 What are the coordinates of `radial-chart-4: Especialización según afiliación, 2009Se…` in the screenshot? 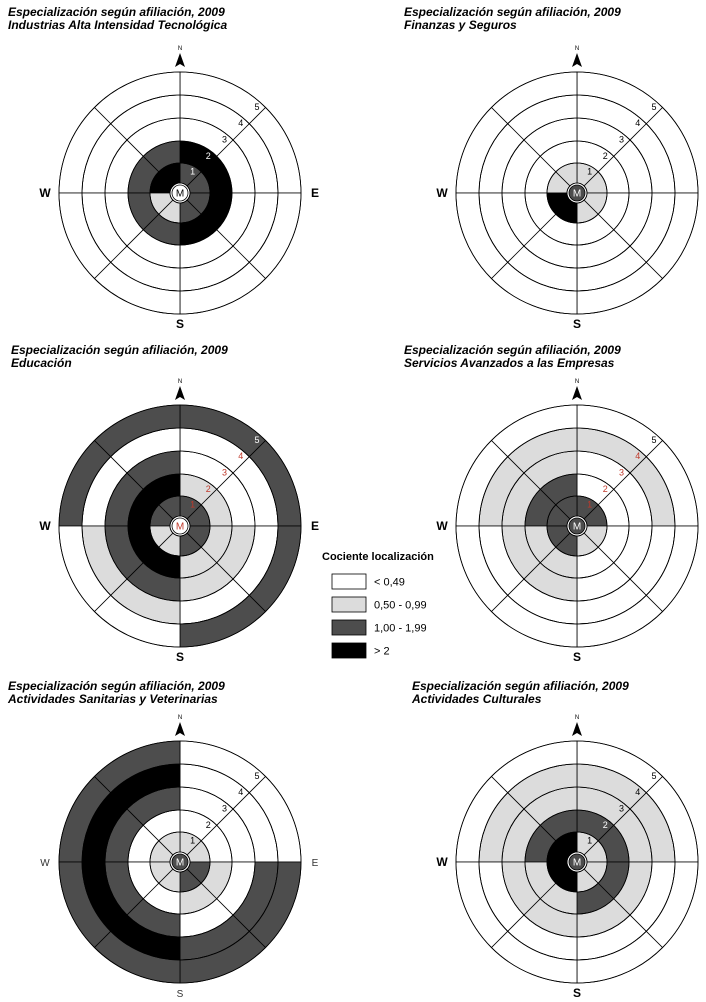 It's located at (551, 503).